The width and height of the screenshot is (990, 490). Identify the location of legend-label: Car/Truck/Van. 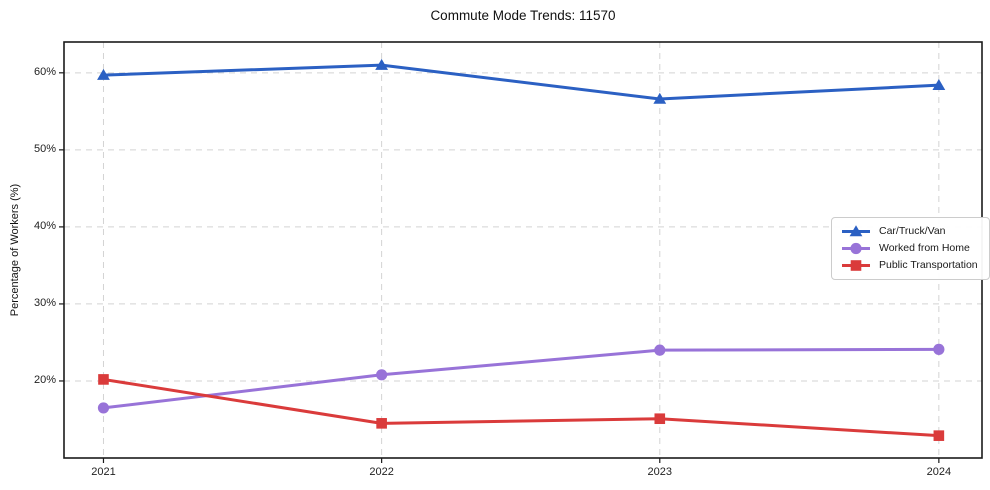
(912, 231).